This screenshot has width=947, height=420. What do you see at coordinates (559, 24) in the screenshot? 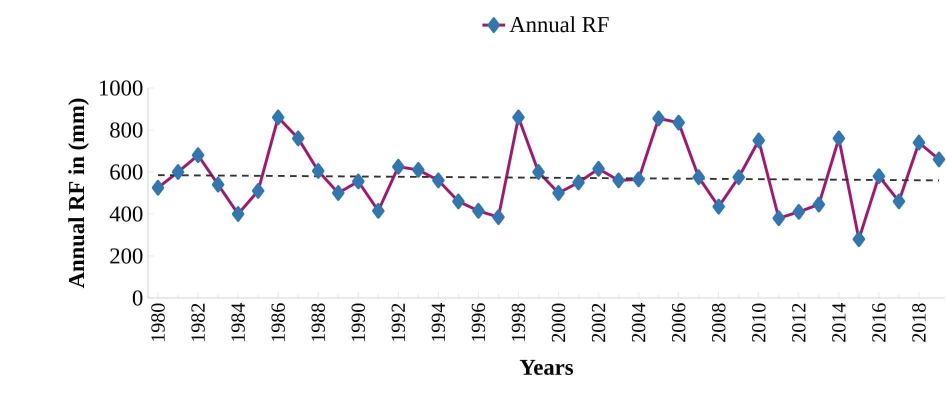
I see `legend-label: Annual RF` at bounding box center [559, 24].